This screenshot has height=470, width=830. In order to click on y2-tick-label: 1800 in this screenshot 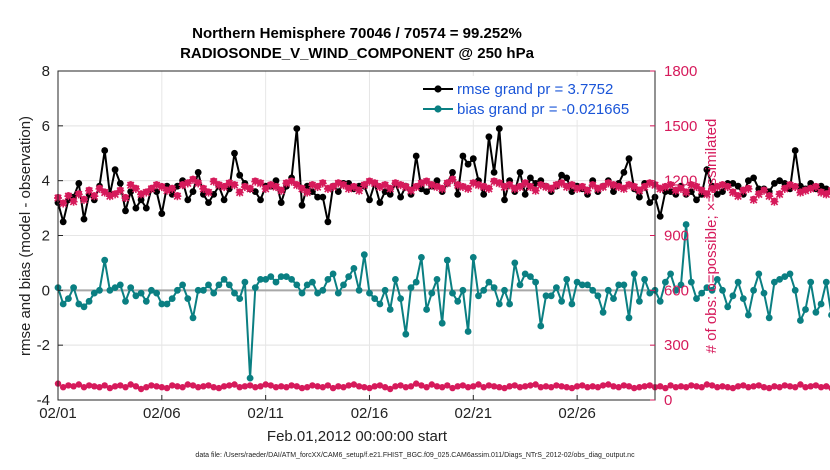, I will do `click(680, 71)`.